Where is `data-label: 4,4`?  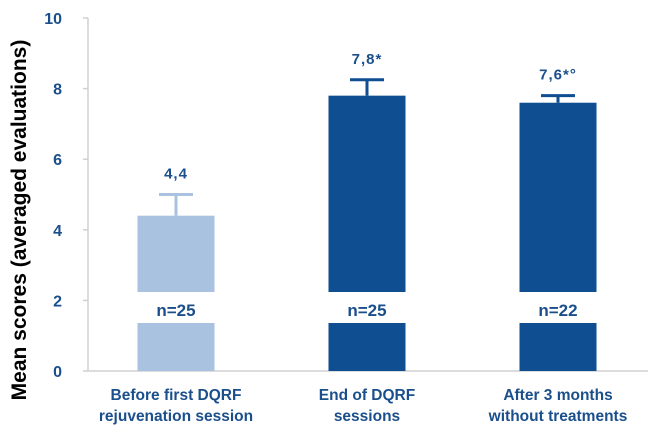 data-label: 4,4 is located at coordinates (176, 174).